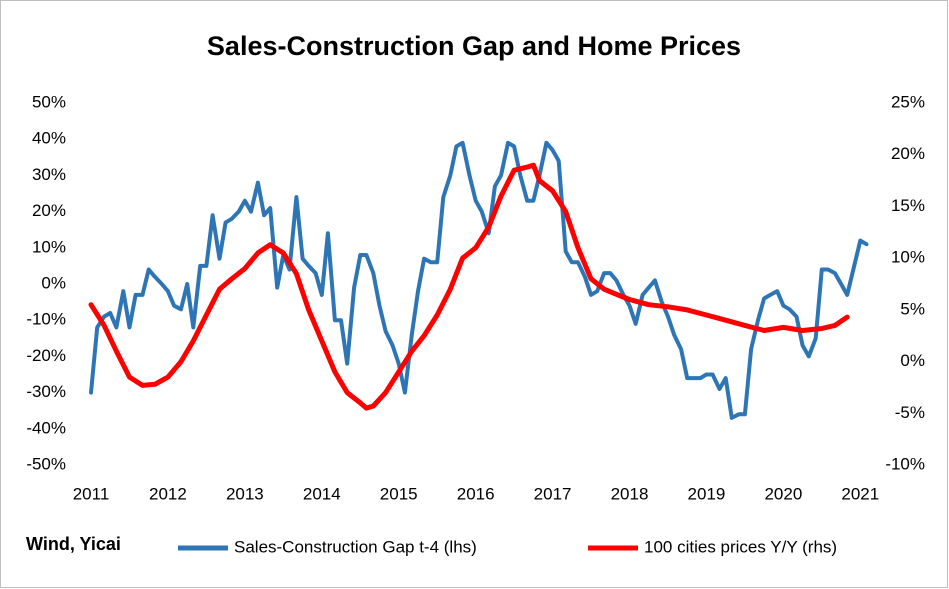  I want to click on y2-tick-label: -10%, so click(905, 463).